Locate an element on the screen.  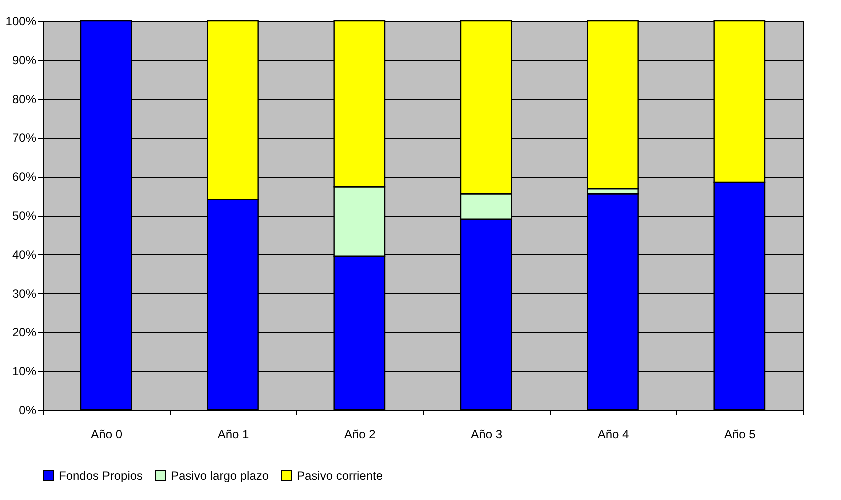
y-tick-label: 90% is located at coordinates (24, 60).